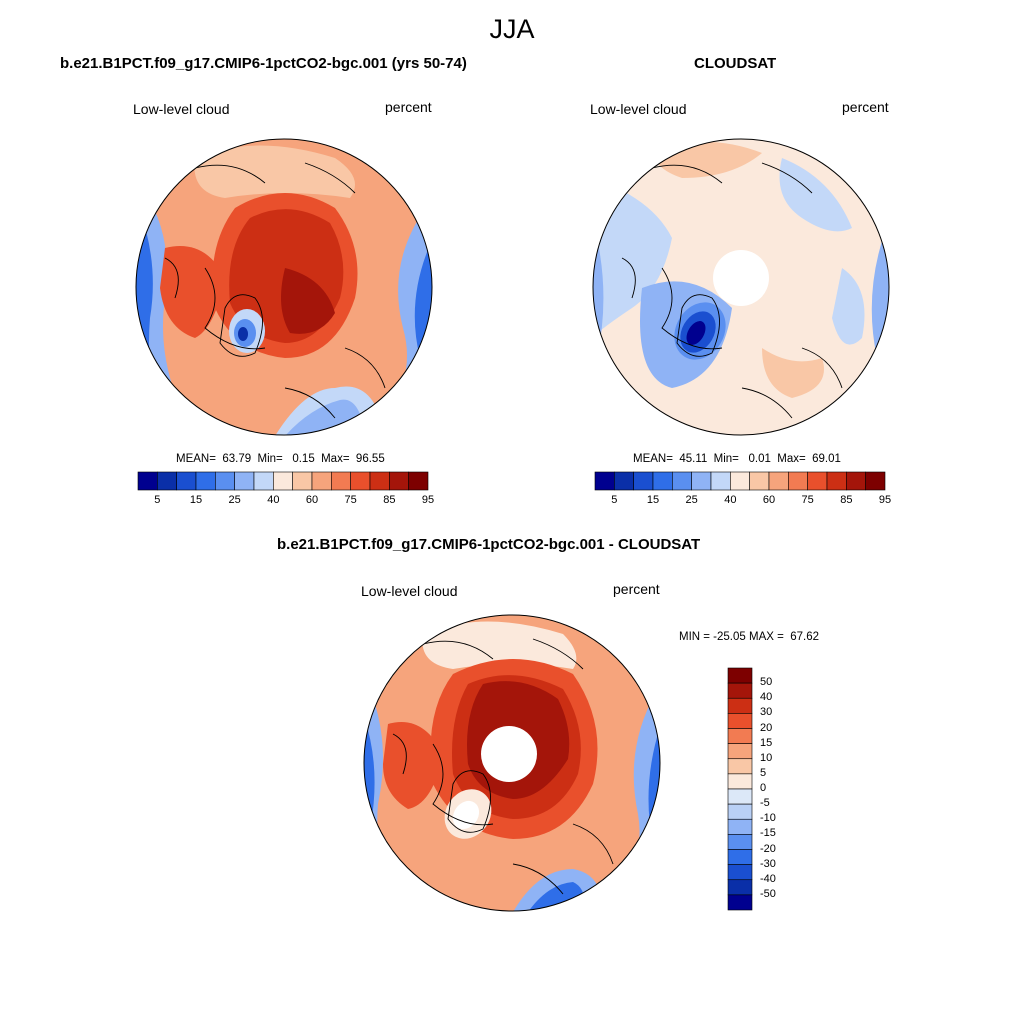 The width and height of the screenshot is (1024, 1024). I want to click on panel-diff-minmax: MIN = -25.05 MAX = 67.62, so click(749, 637).